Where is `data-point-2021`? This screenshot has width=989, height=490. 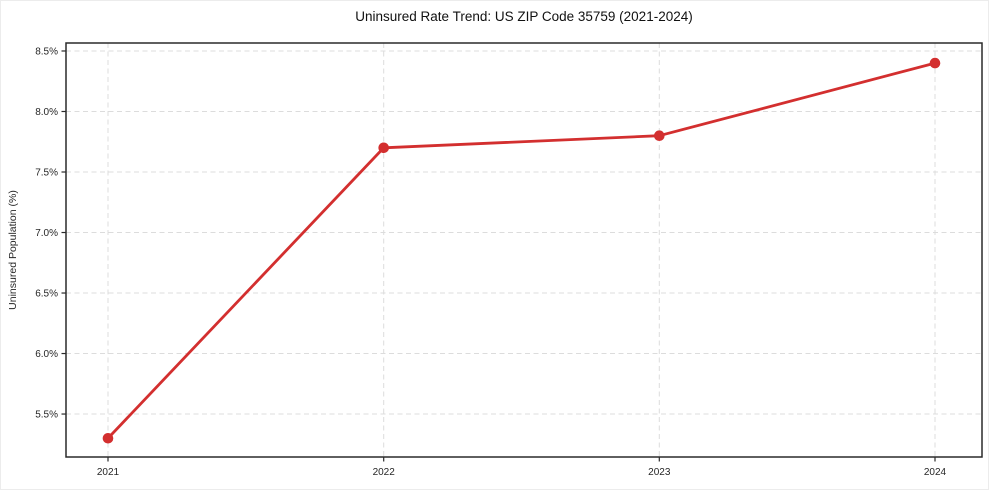
data-point-2021 is located at coordinates (108, 438).